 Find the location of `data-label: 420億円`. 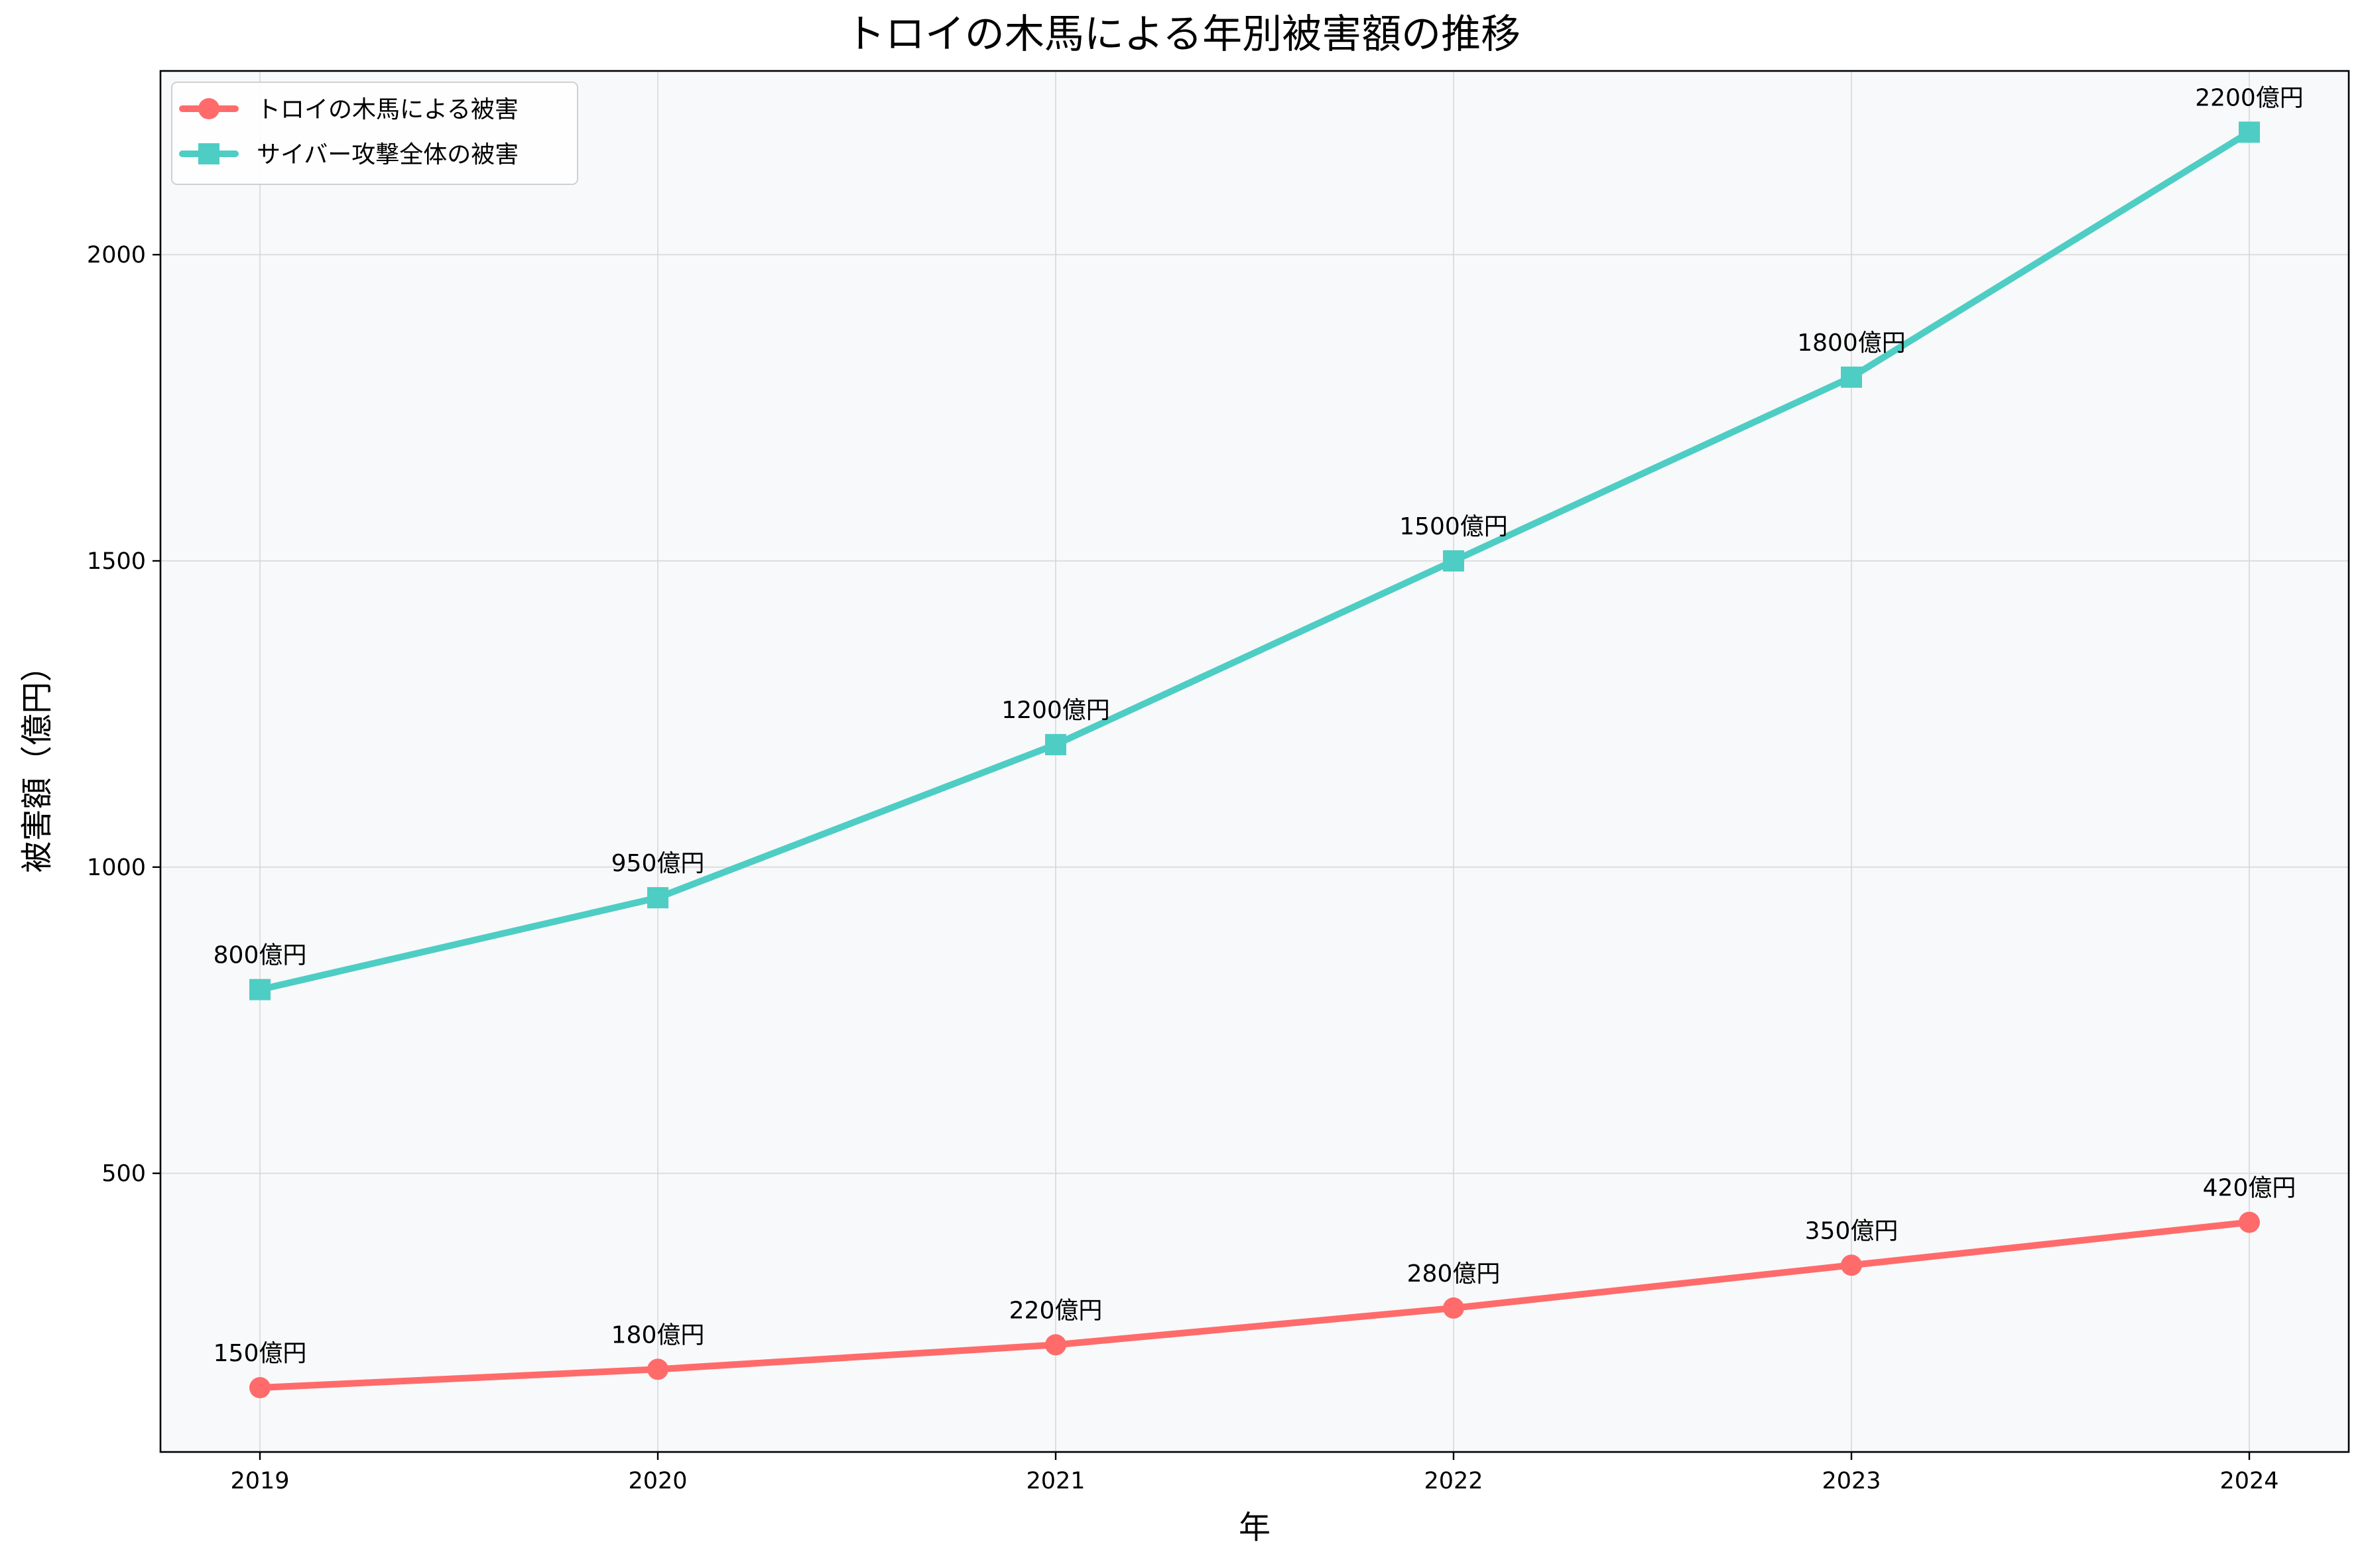

data-label: 420億円 is located at coordinates (2249, 1188).